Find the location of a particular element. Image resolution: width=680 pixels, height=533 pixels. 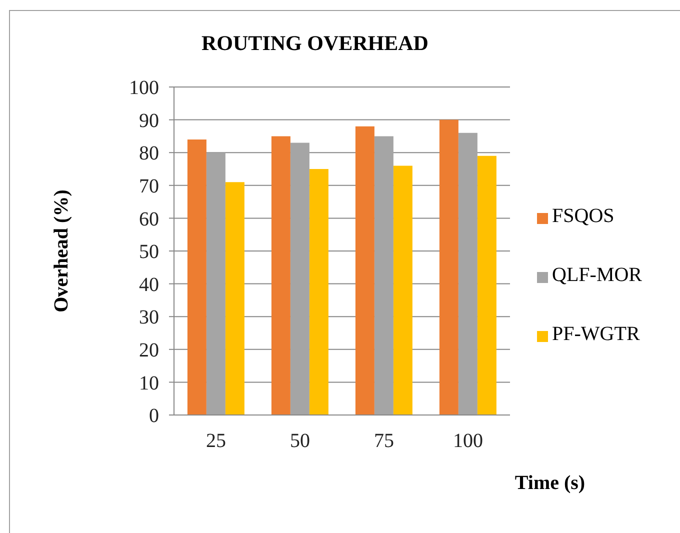

x-axis-title: Time (s) is located at coordinates (550, 483).